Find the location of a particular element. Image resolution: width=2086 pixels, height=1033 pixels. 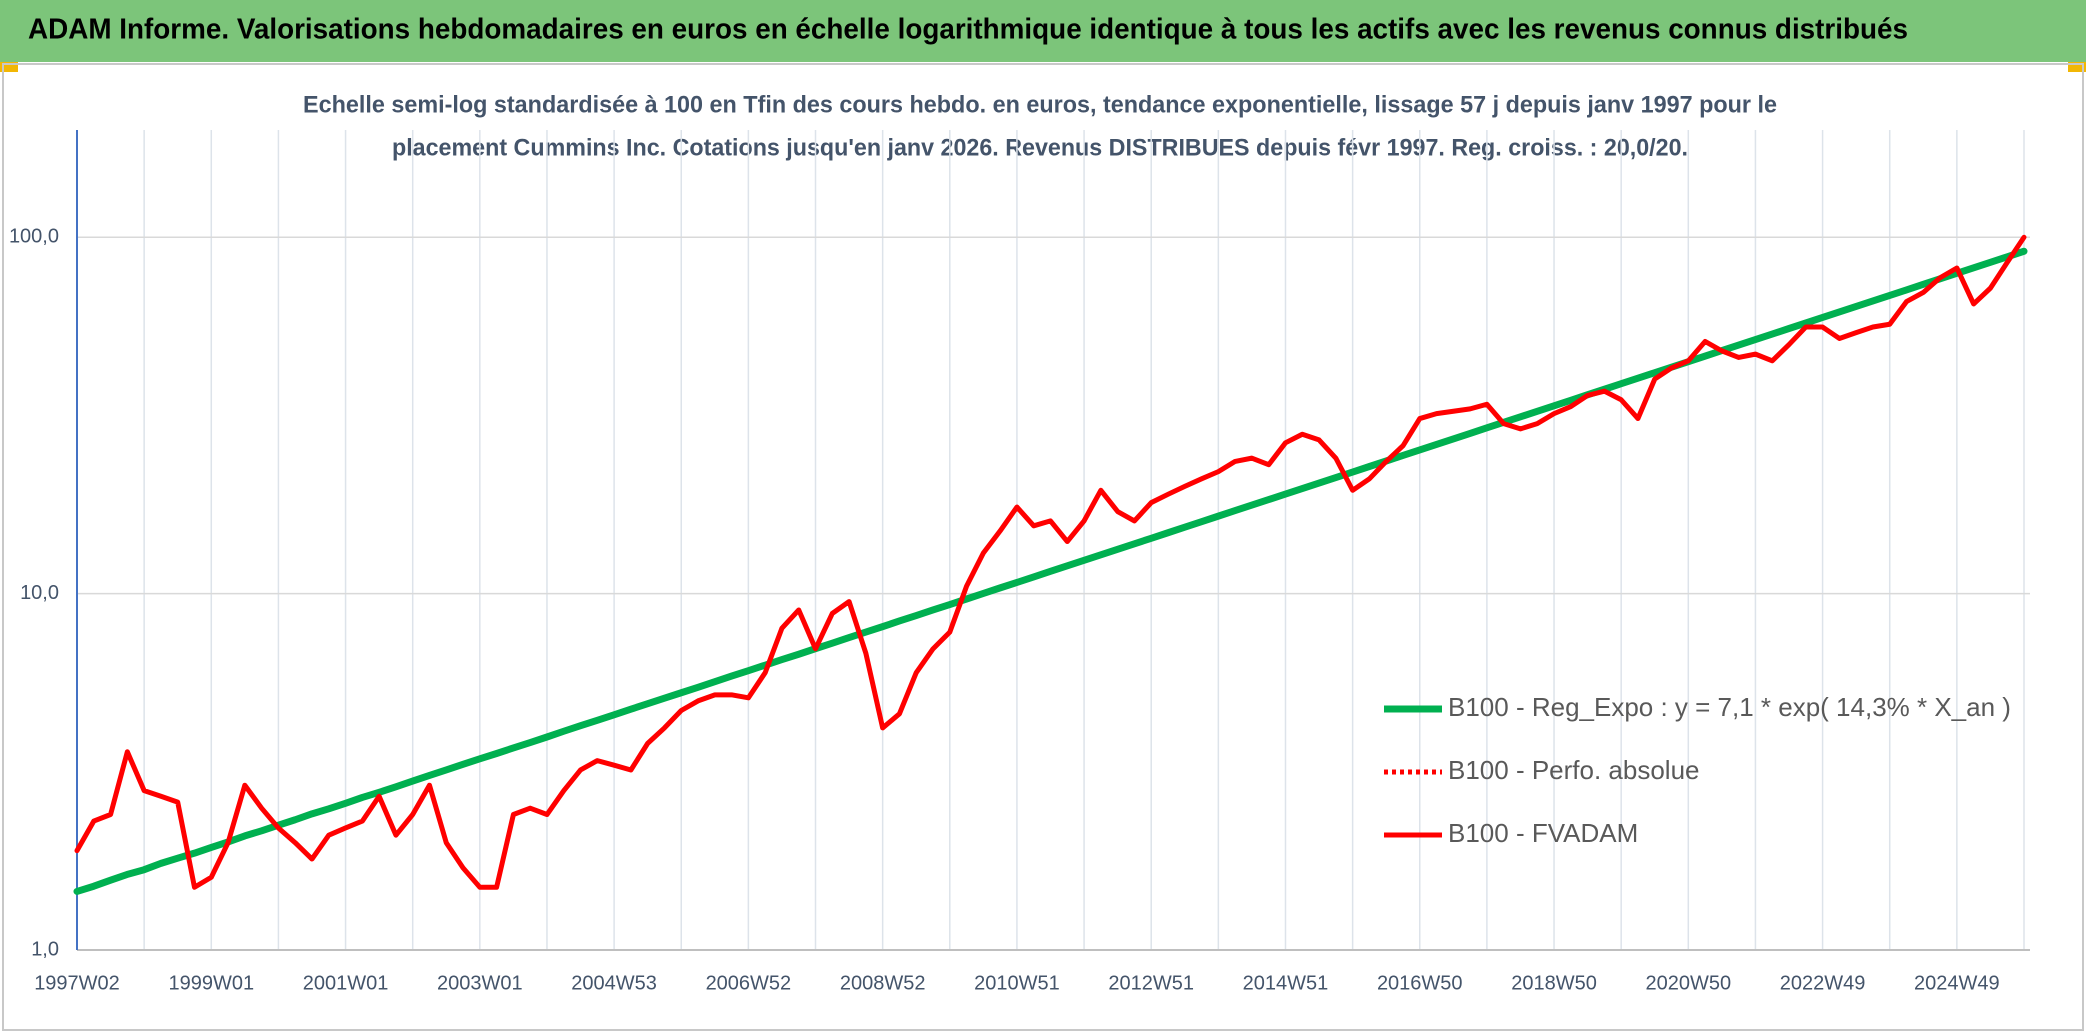

x-tick-label: 2003W01 is located at coordinates (480, 983).